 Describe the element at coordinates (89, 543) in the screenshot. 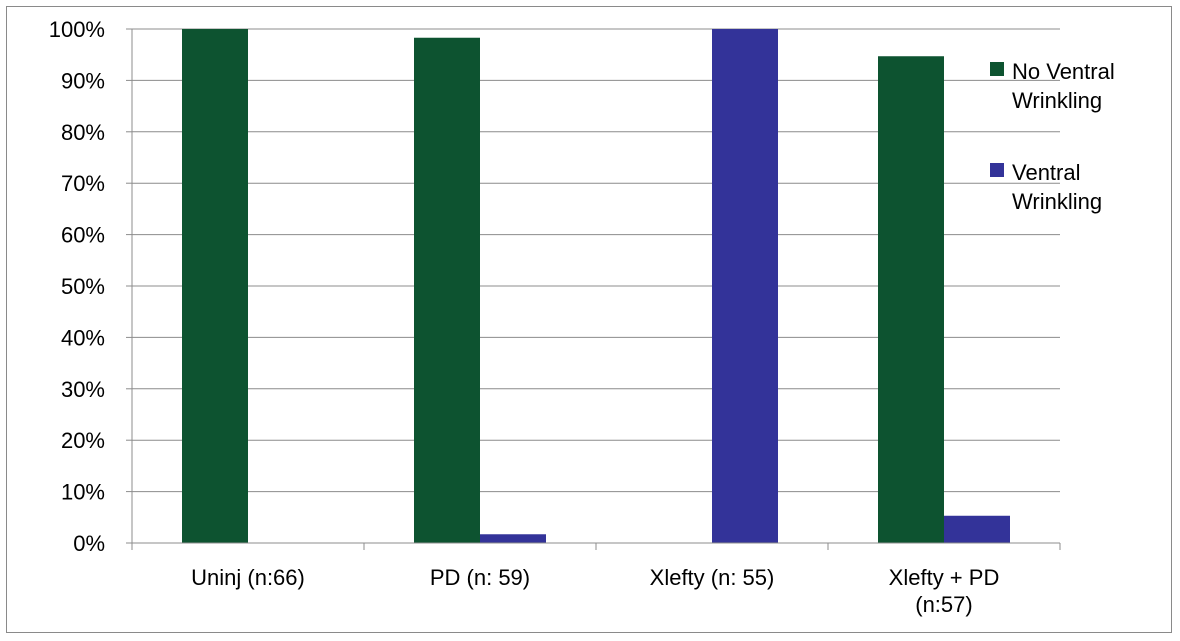

I see `y-axis-tick-label: 0%` at that location.